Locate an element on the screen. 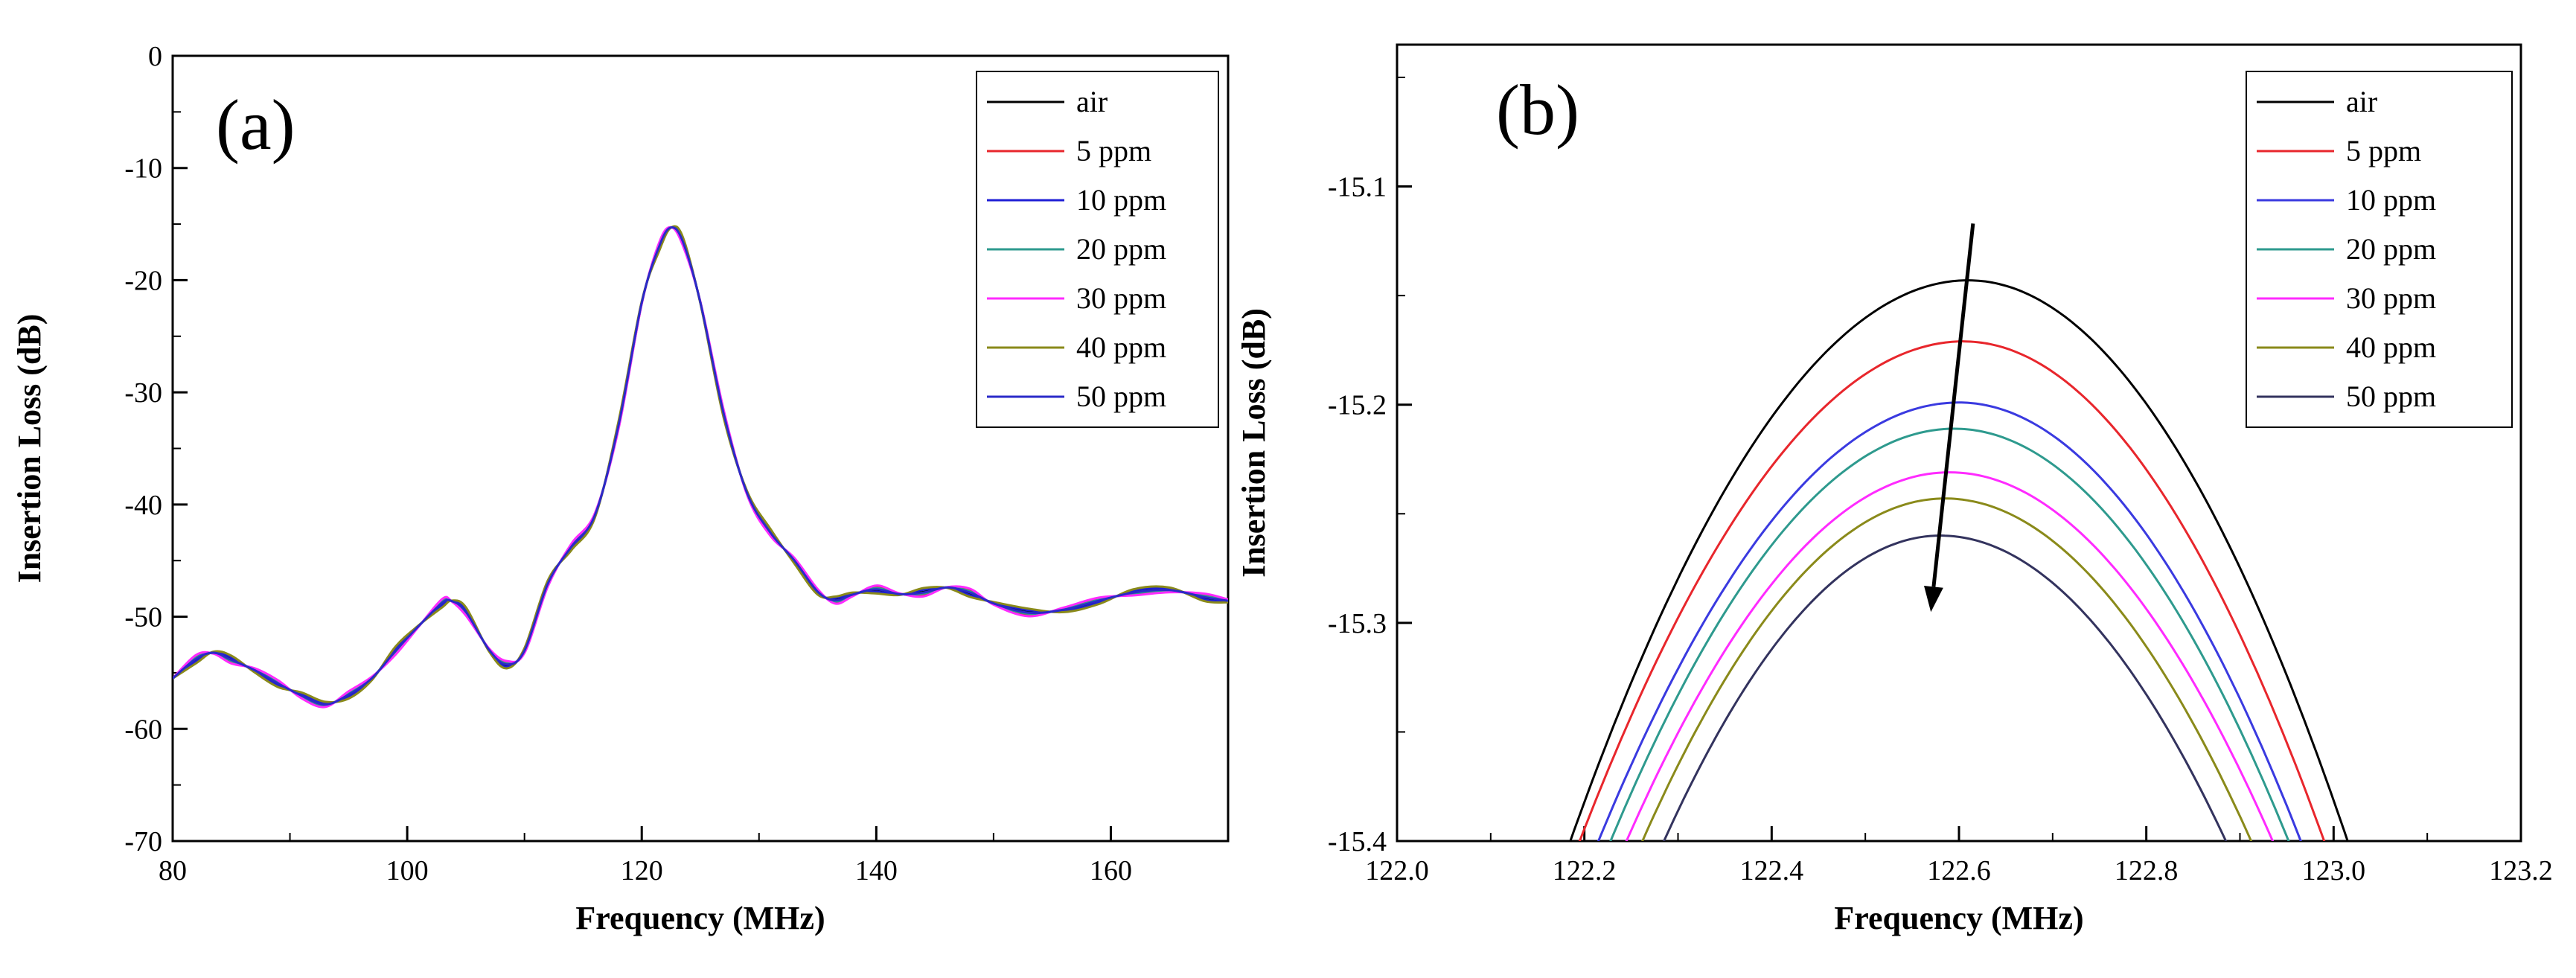 Image resolution: width=2576 pixels, height=978 pixels. x-tick-label: 122.6 is located at coordinates (1959, 870).